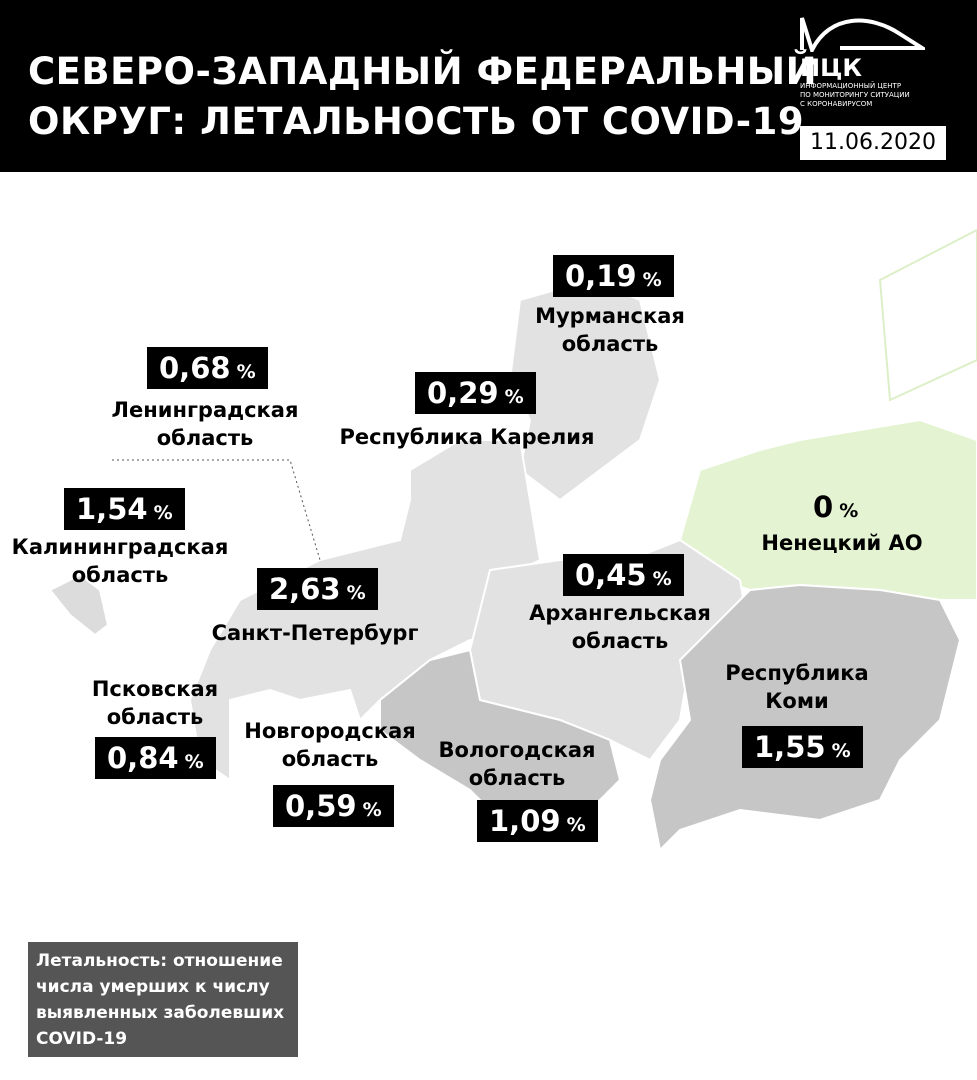 The image size is (977, 1080). Describe the element at coordinates (330, 731) in the screenshot. I see `region-name-line: Новгородская` at that location.